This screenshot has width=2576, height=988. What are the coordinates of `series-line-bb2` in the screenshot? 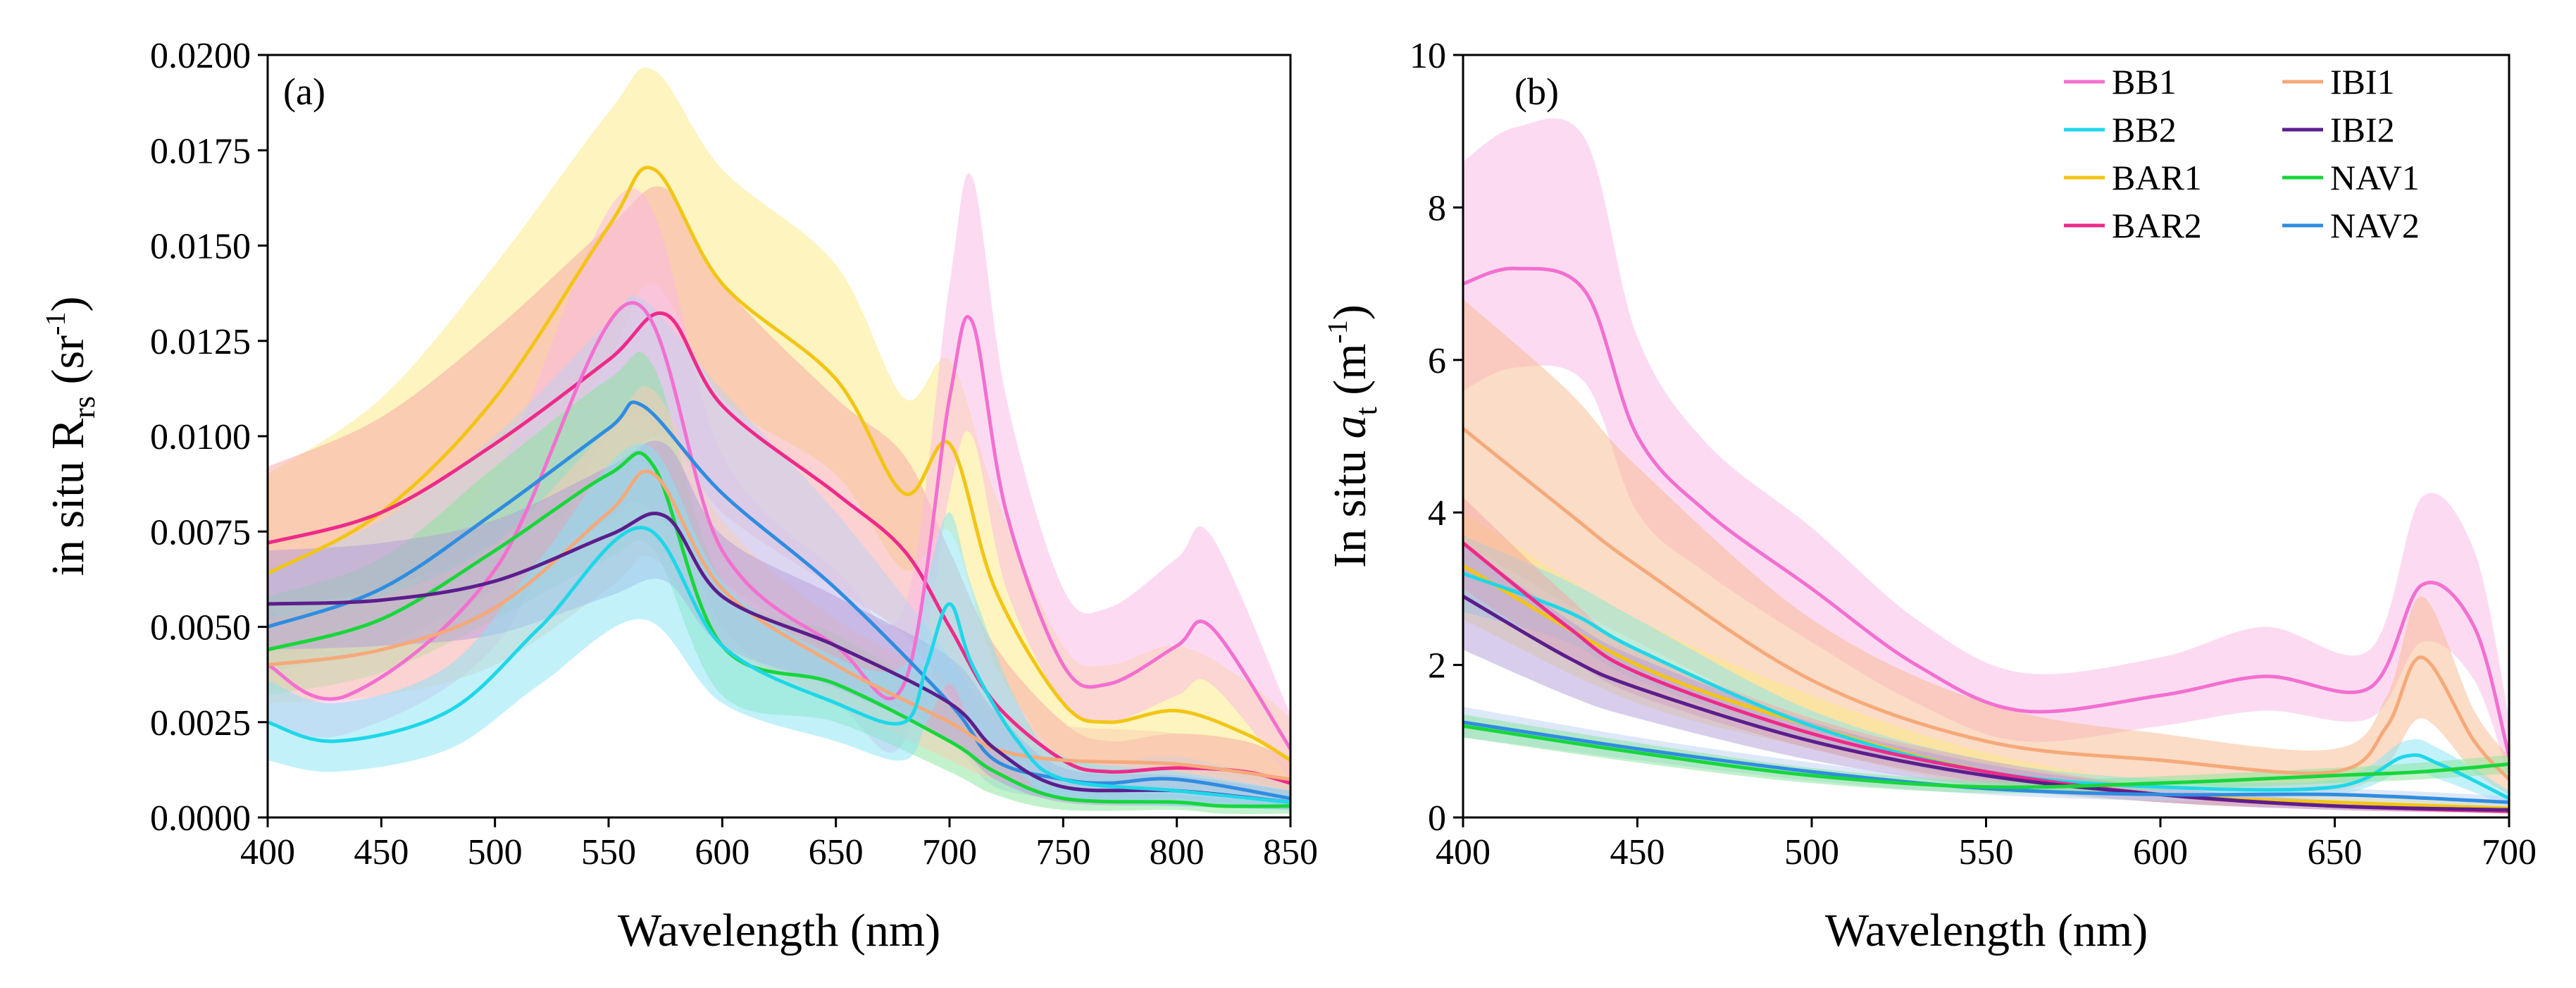 It's located at (779, 665).